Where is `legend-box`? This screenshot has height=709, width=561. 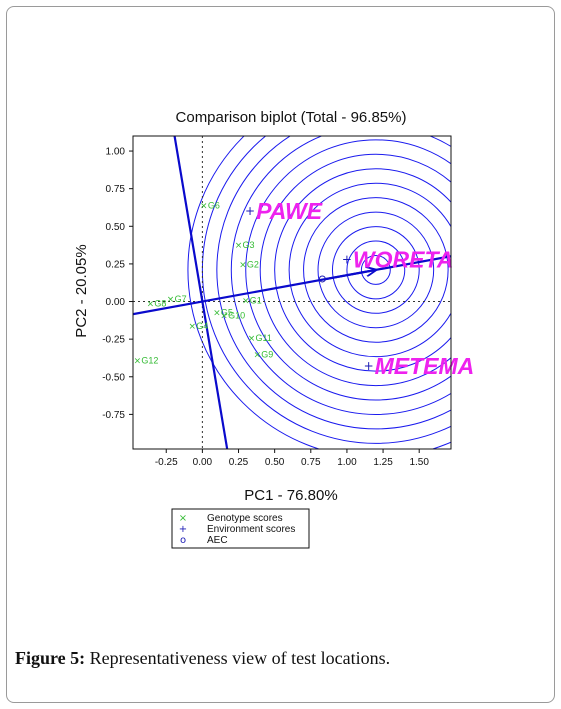 legend-box is located at coordinates (240, 528).